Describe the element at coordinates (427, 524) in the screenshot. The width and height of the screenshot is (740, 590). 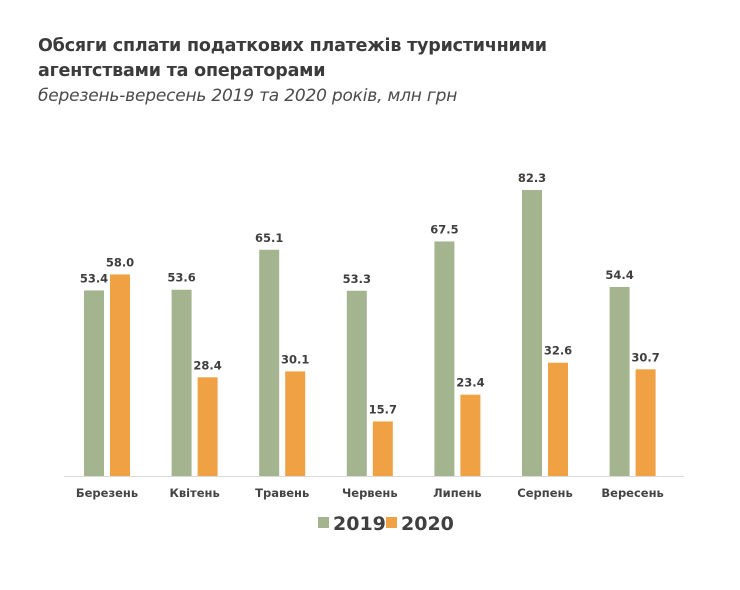
I see `legend-label-2020: 2020` at that location.